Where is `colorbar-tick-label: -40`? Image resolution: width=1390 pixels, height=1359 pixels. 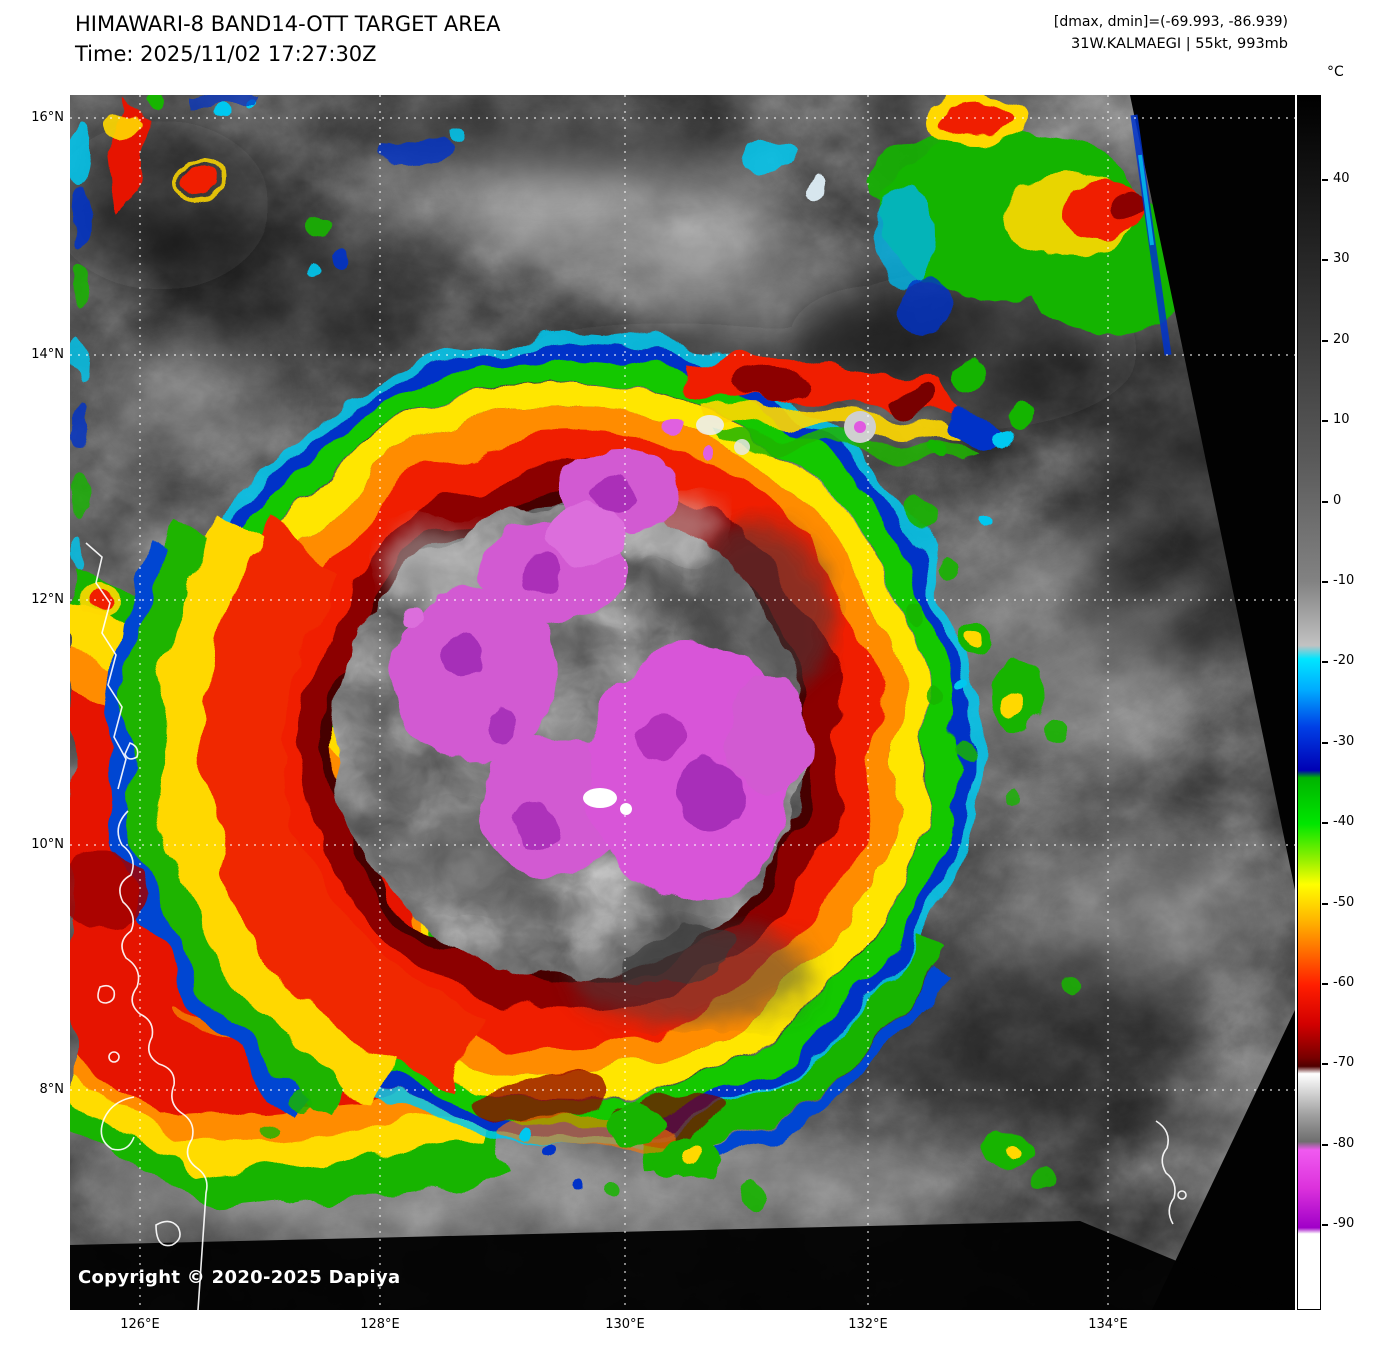 colorbar-tick-label: -40 is located at coordinates (1344, 821).